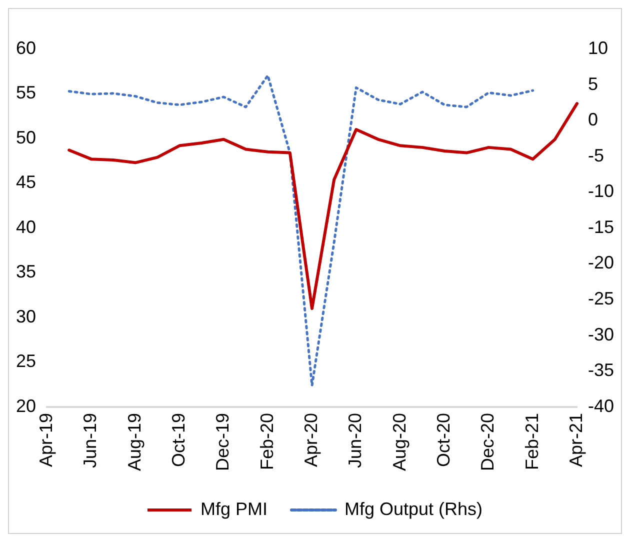  I want to click on x-tick-label: Jun-19, so click(90, 440).